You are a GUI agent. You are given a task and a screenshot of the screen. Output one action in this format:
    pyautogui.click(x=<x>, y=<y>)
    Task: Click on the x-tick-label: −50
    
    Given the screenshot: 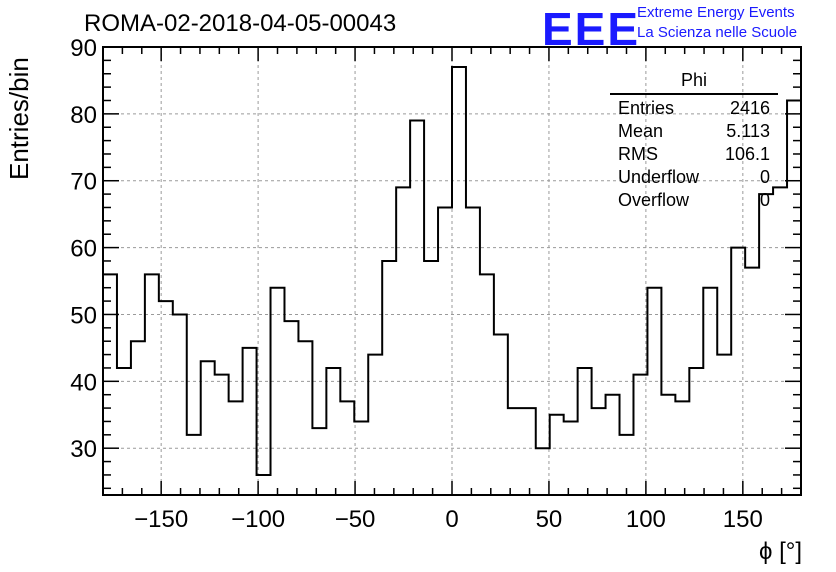 What is the action you would take?
    pyautogui.click(x=355, y=519)
    